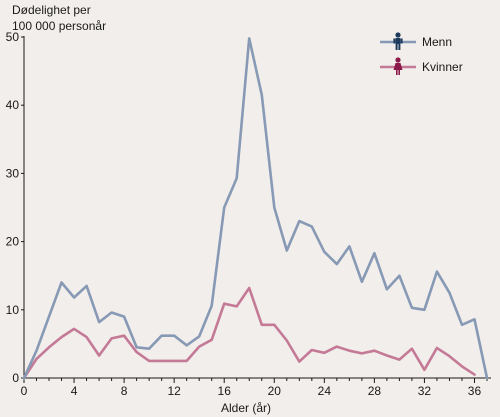 This screenshot has height=417, width=500. What do you see at coordinates (59, 26) in the screenshot?
I see `y-axis-title-line-2: 100 000 personår` at bounding box center [59, 26].